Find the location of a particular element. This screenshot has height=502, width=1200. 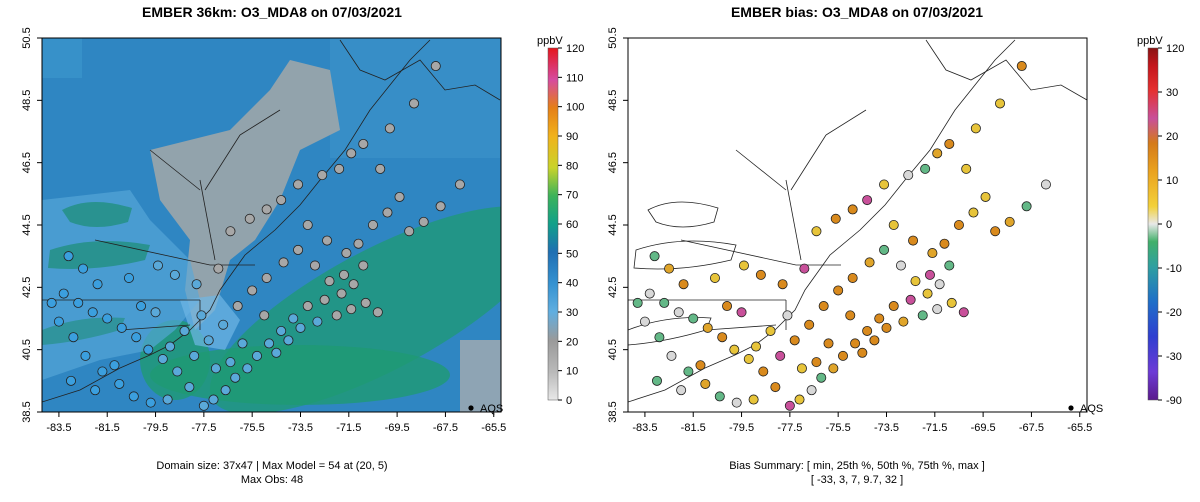

colorbar-tick-label: 80 is located at coordinates (572, 166).